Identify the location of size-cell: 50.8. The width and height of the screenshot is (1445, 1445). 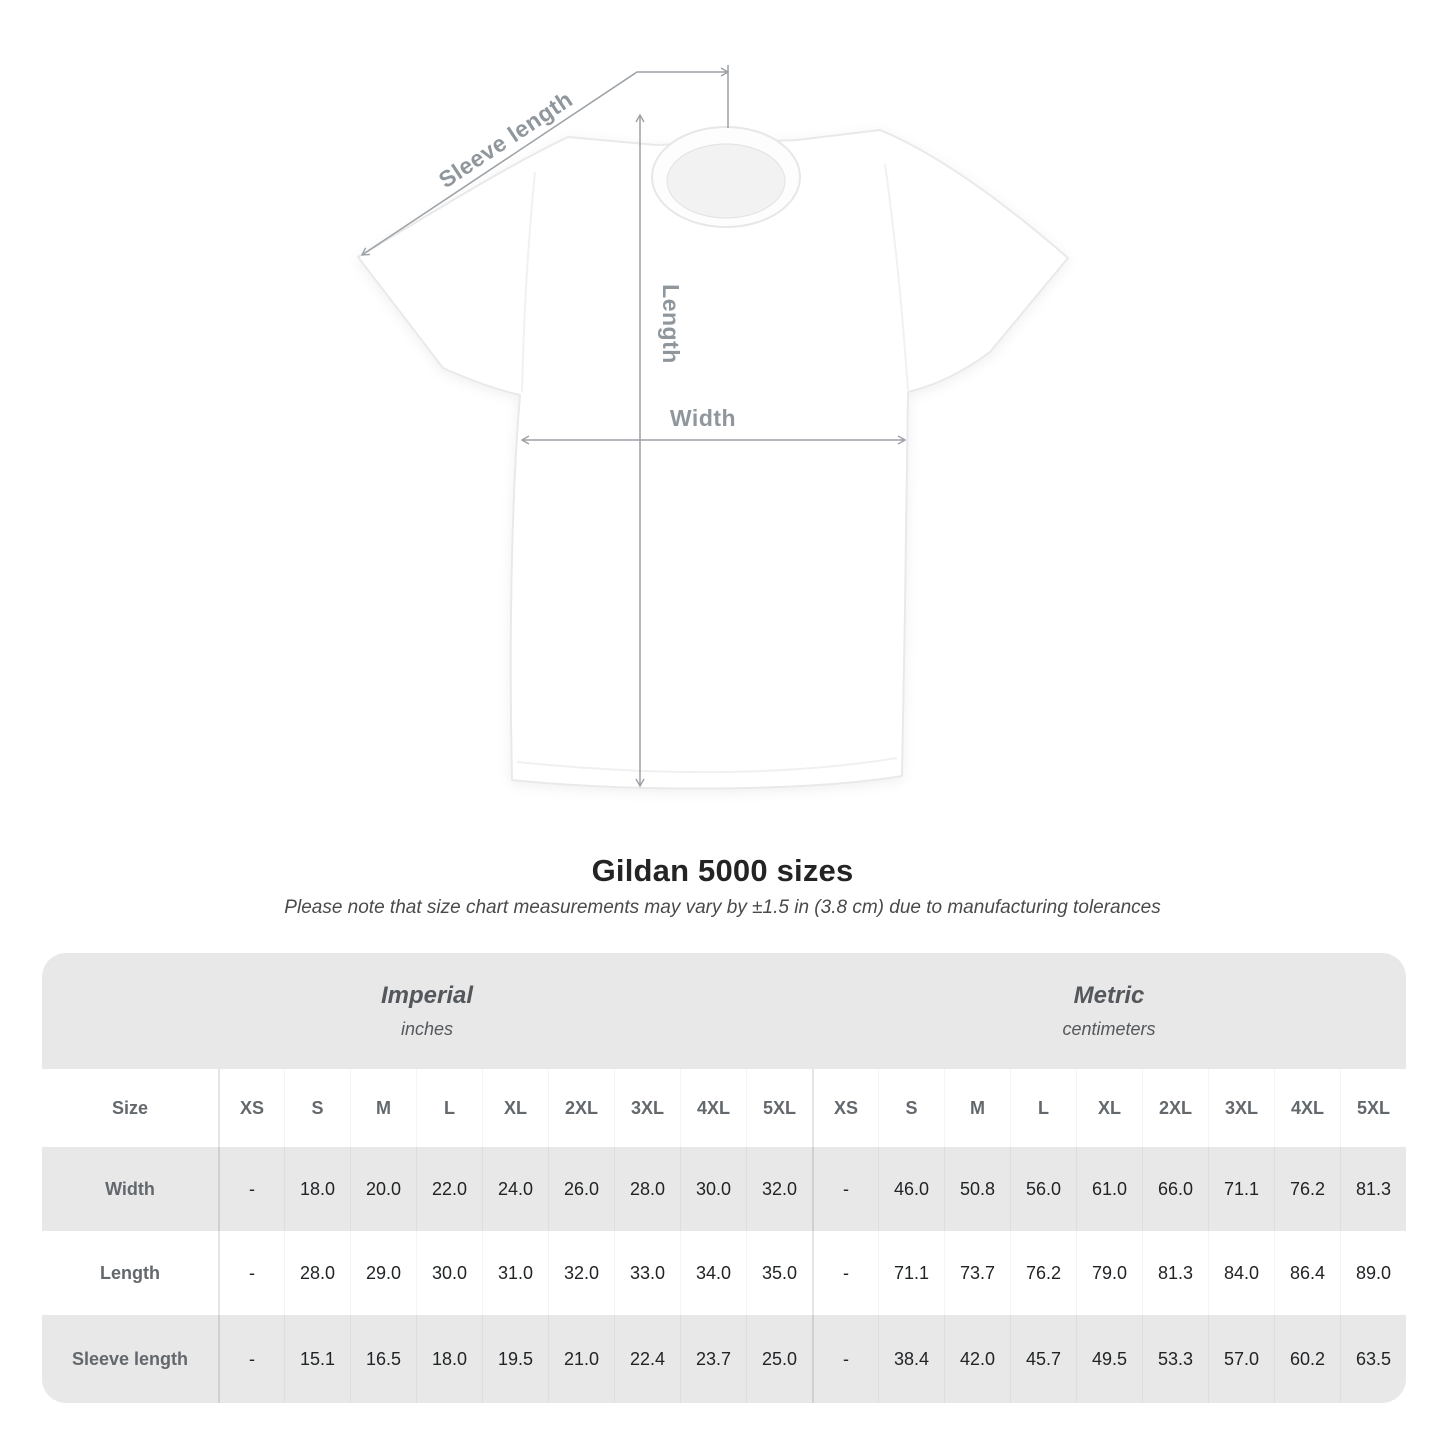
(977, 1189).